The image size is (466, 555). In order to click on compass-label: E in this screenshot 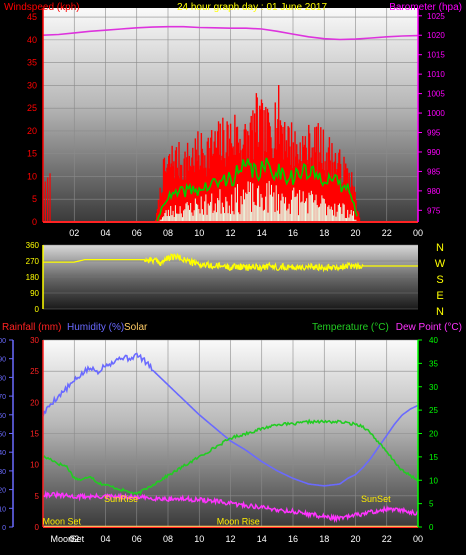, I will do `click(439, 296)`.